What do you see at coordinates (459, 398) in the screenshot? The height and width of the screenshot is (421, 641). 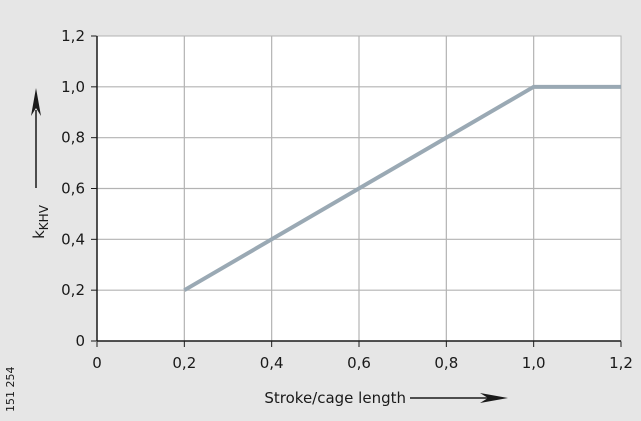 I see `x-axis-arrow` at bounding box center [459, 398].